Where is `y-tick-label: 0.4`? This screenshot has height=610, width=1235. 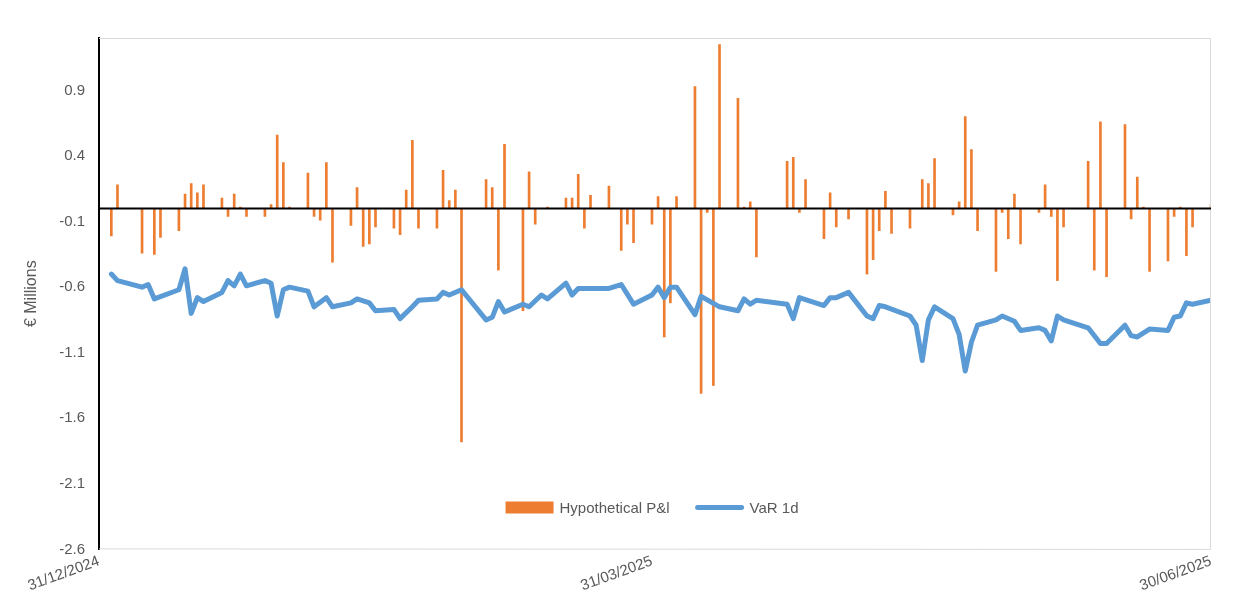
y-tick-label: 0.4 is located at coordinates (75, 155).